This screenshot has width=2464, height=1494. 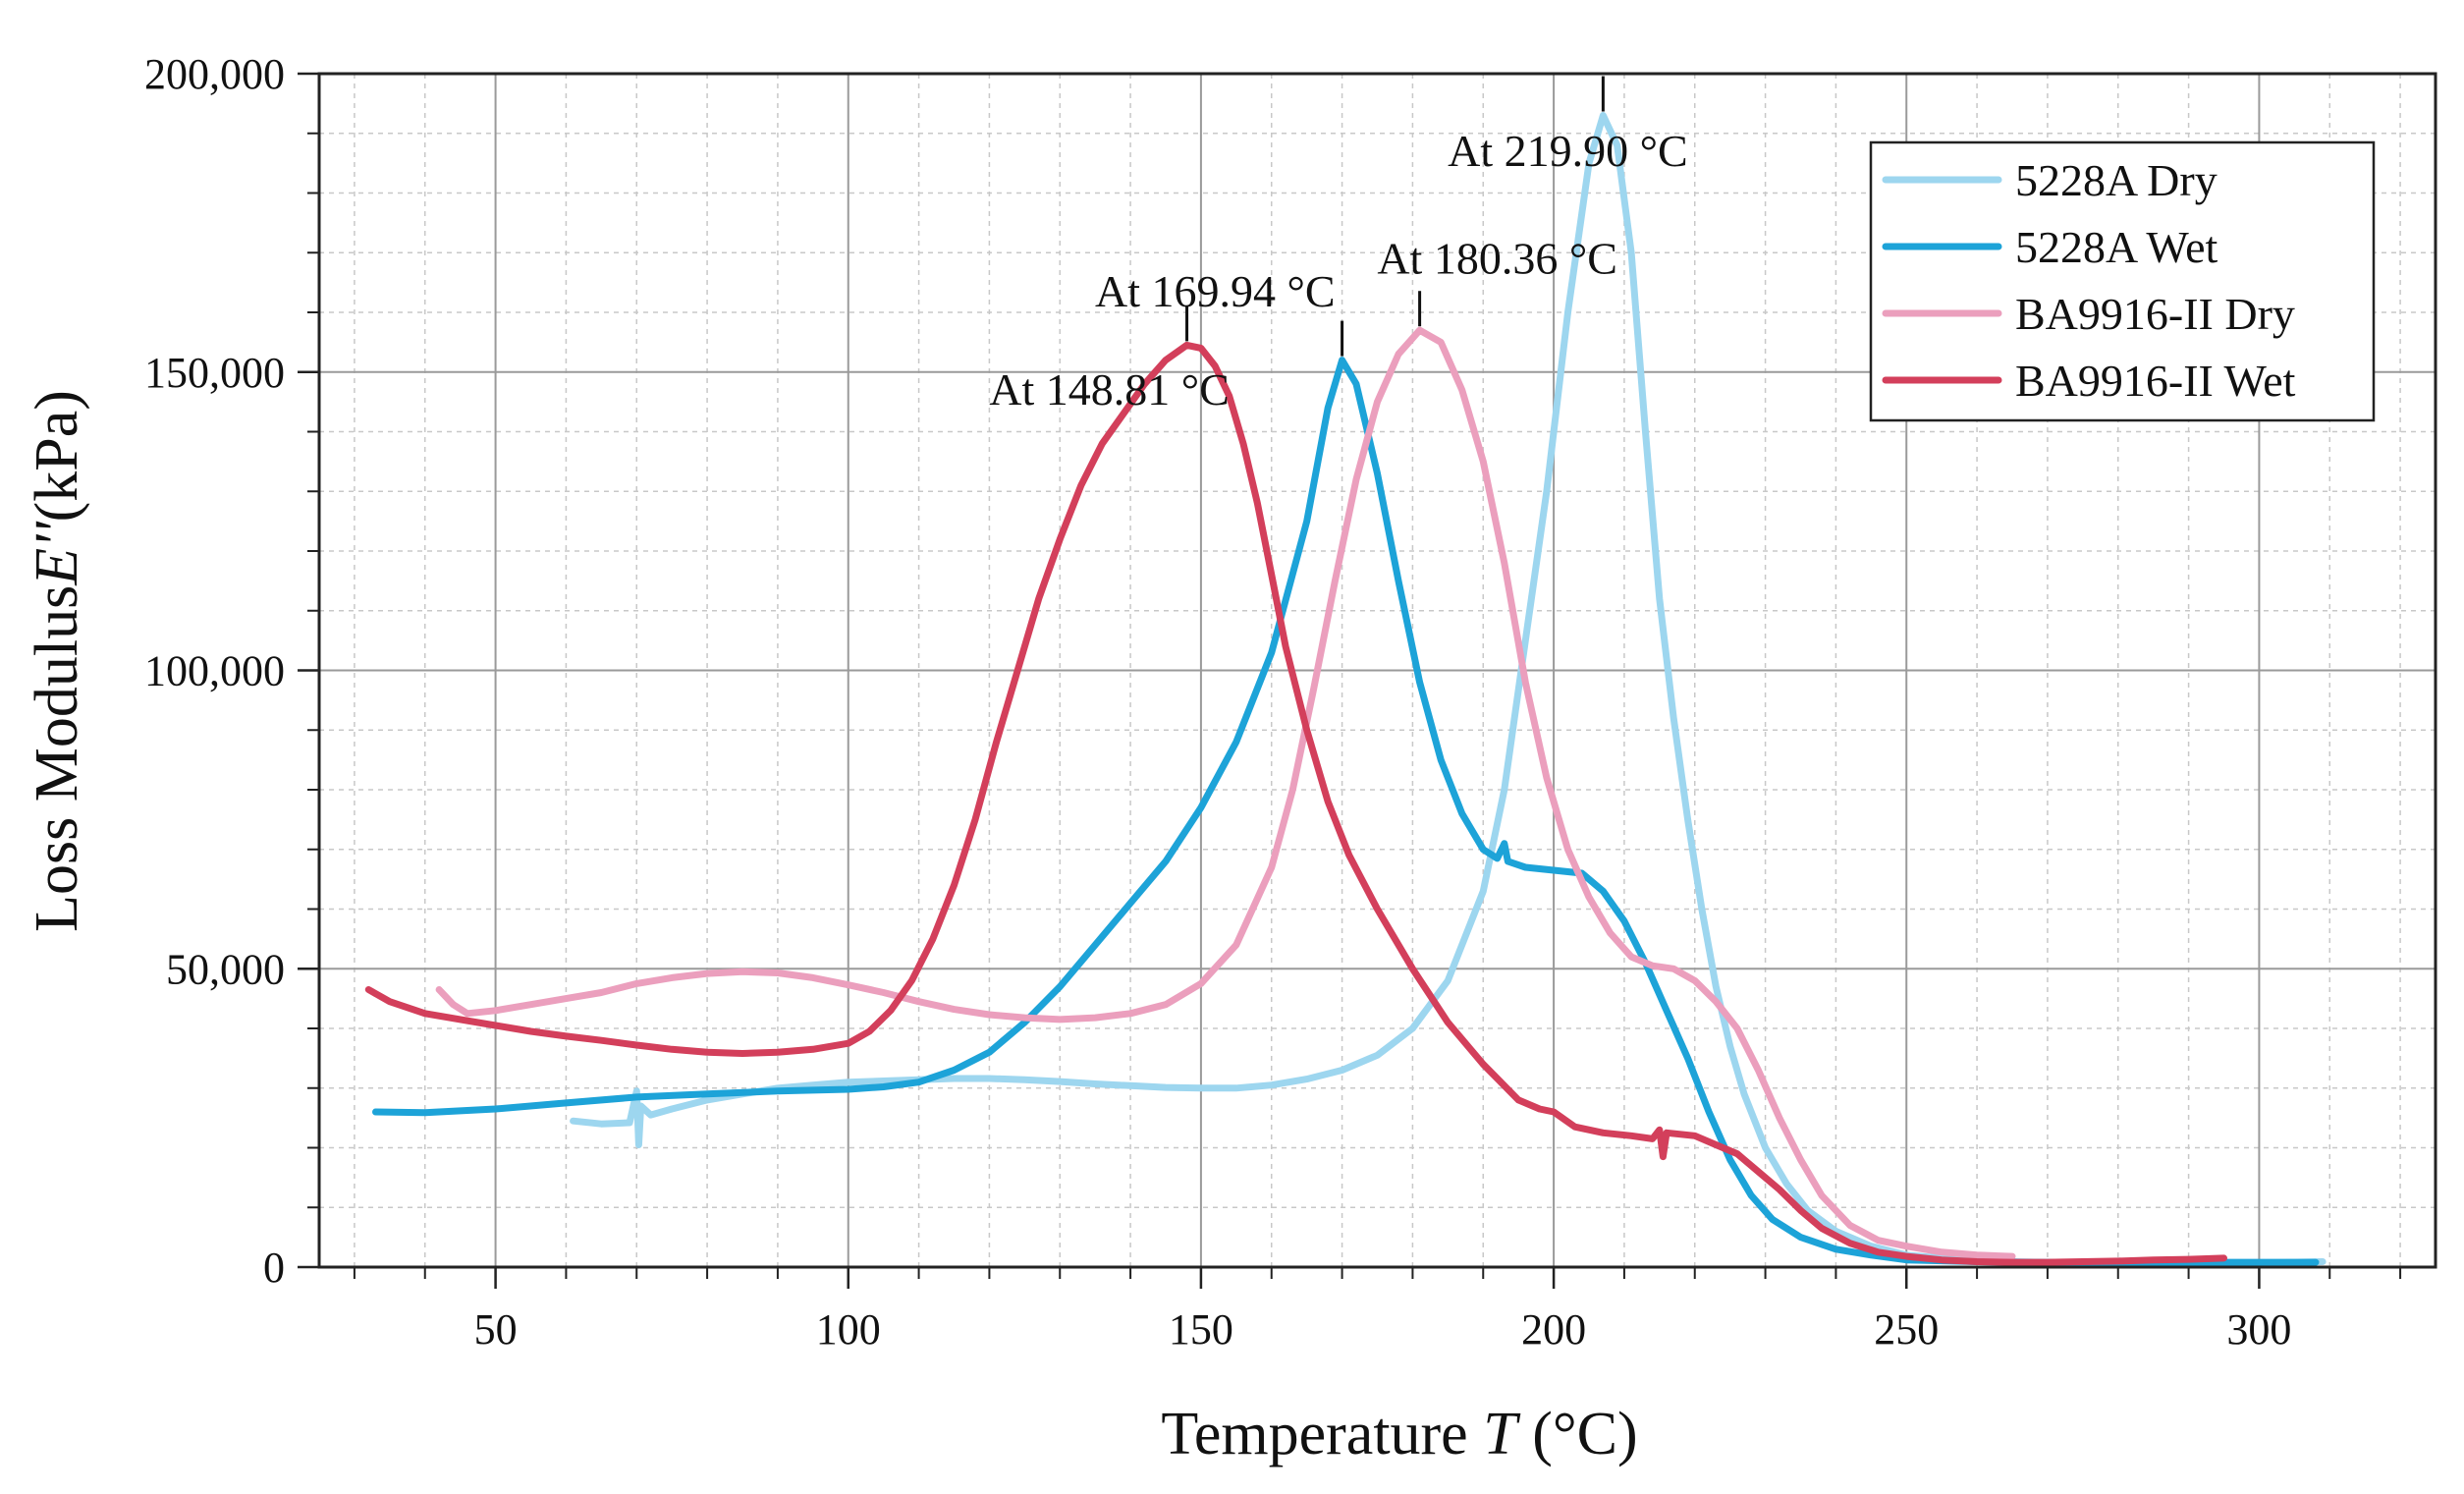 What do you see at coordinates (1109, 389) in the screenshot?
I see `annotation-label: At 148.81 °C` at bounding box center [1109, 389].